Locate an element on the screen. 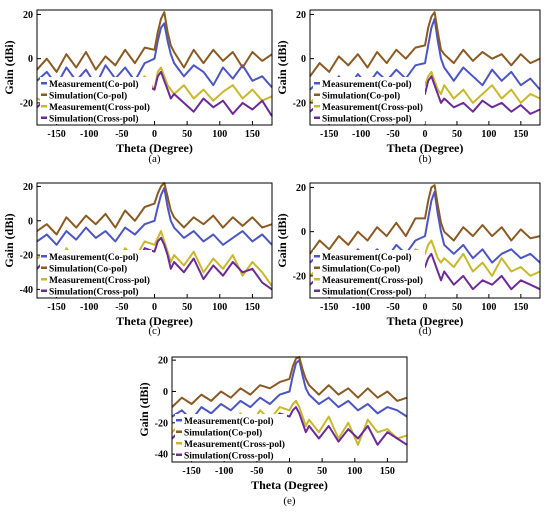 The width and height of the screenshot is (550, 522). chart-c-legend-box is located at coordinates (96, 273).